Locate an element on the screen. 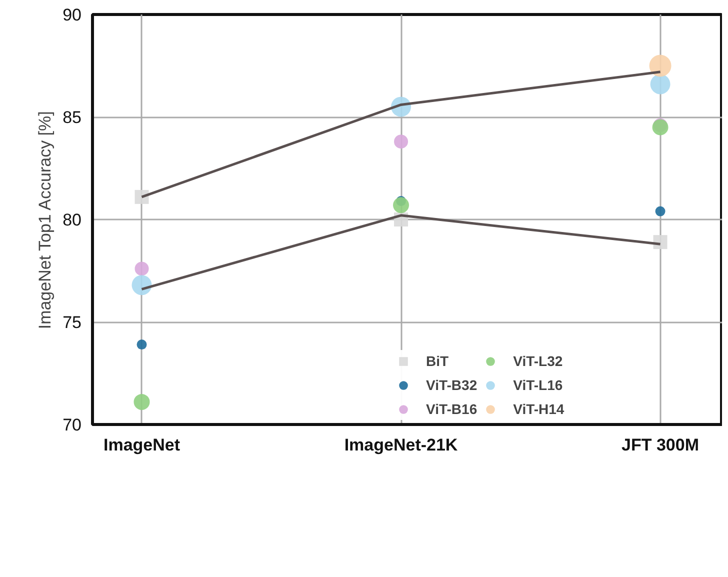  x-tick-label: JFT 300M is located at coordinates (661, 445).